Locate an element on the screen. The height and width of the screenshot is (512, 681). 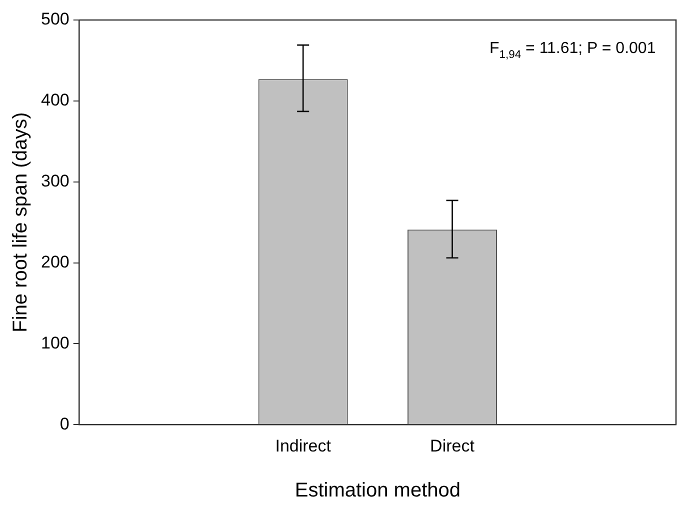
y-tick-label: 200 is located at coordinates (55, 262).